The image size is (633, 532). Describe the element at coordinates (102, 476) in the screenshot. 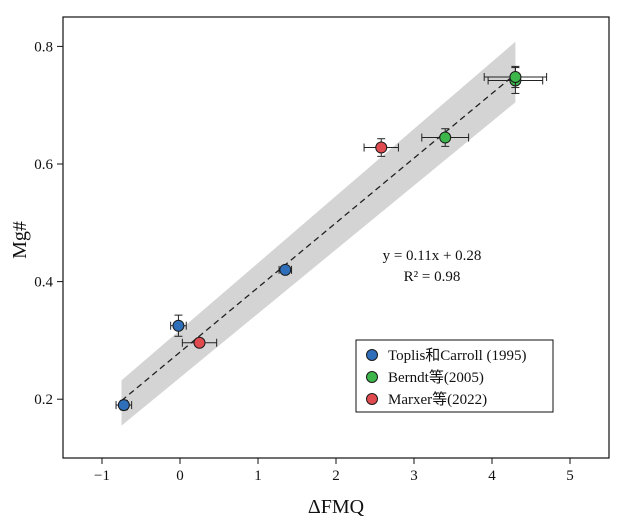

I see `x-tick-label: −1` at that location.